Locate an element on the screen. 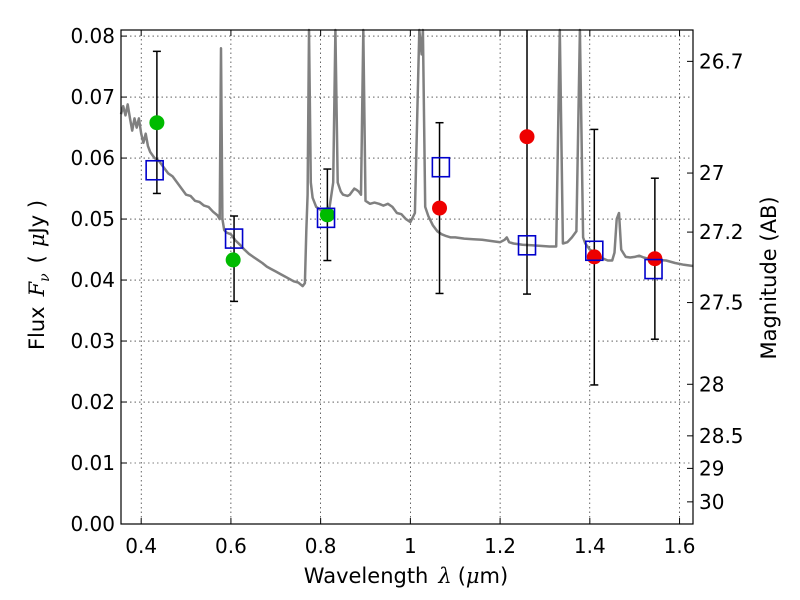 The height and width of the screenshot is (600, 800). y-tick-label: 0.01 is located at coordinates (92, 463).